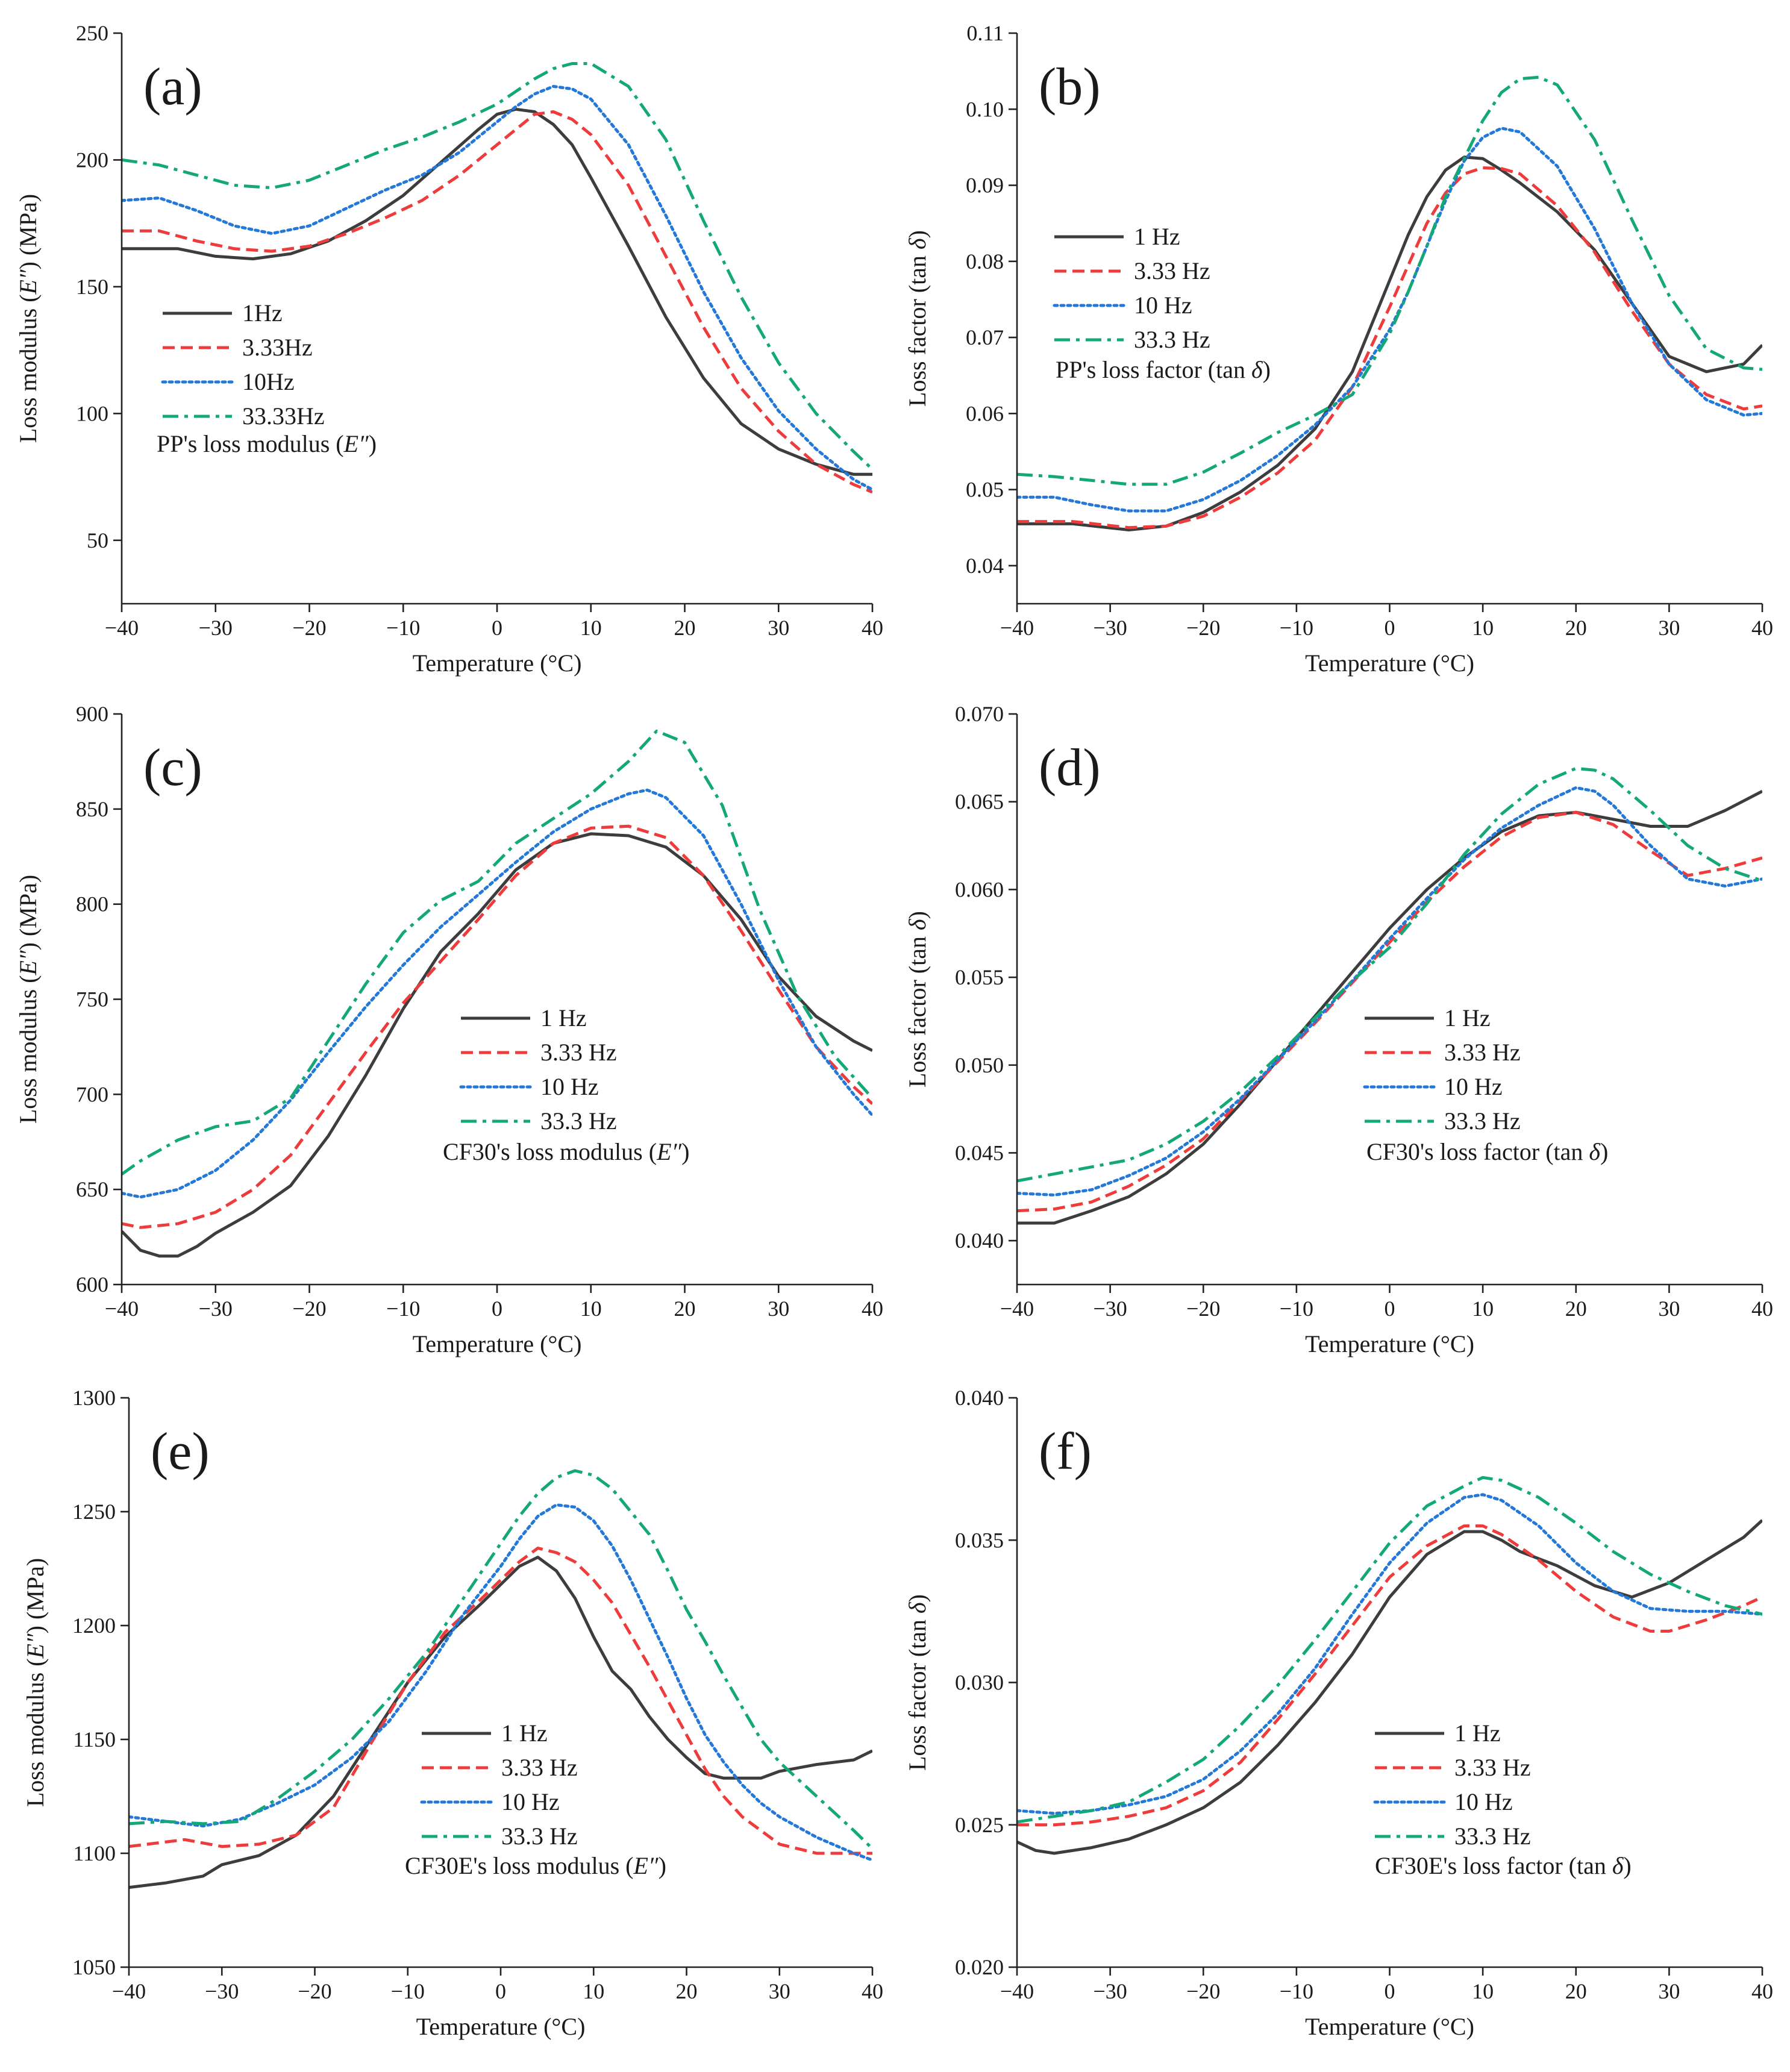 This screenshot has height=2072, width=1790. What do you see at coordinates (262, 313) in the screenshot?
I see `legend-label: 1Hz` at bounding box center [262, 313].